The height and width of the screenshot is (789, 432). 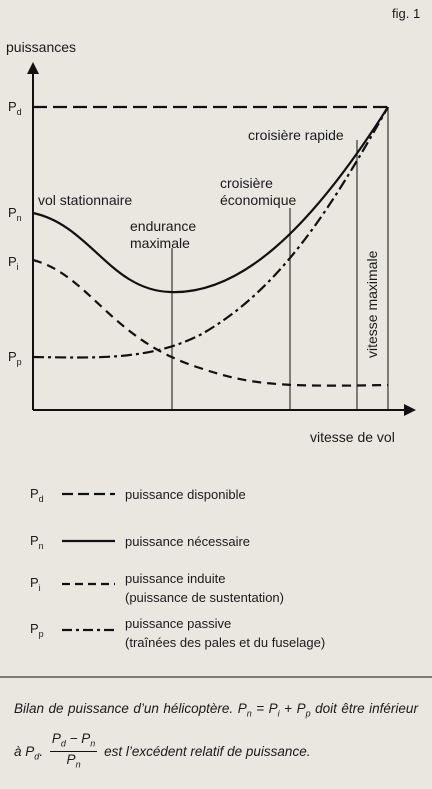 What do you see at coordinates (124, 708) in the screenshot?
I see `text: Bilan de puissance d’un hélicoptère.` at bounding box center [124, 708].